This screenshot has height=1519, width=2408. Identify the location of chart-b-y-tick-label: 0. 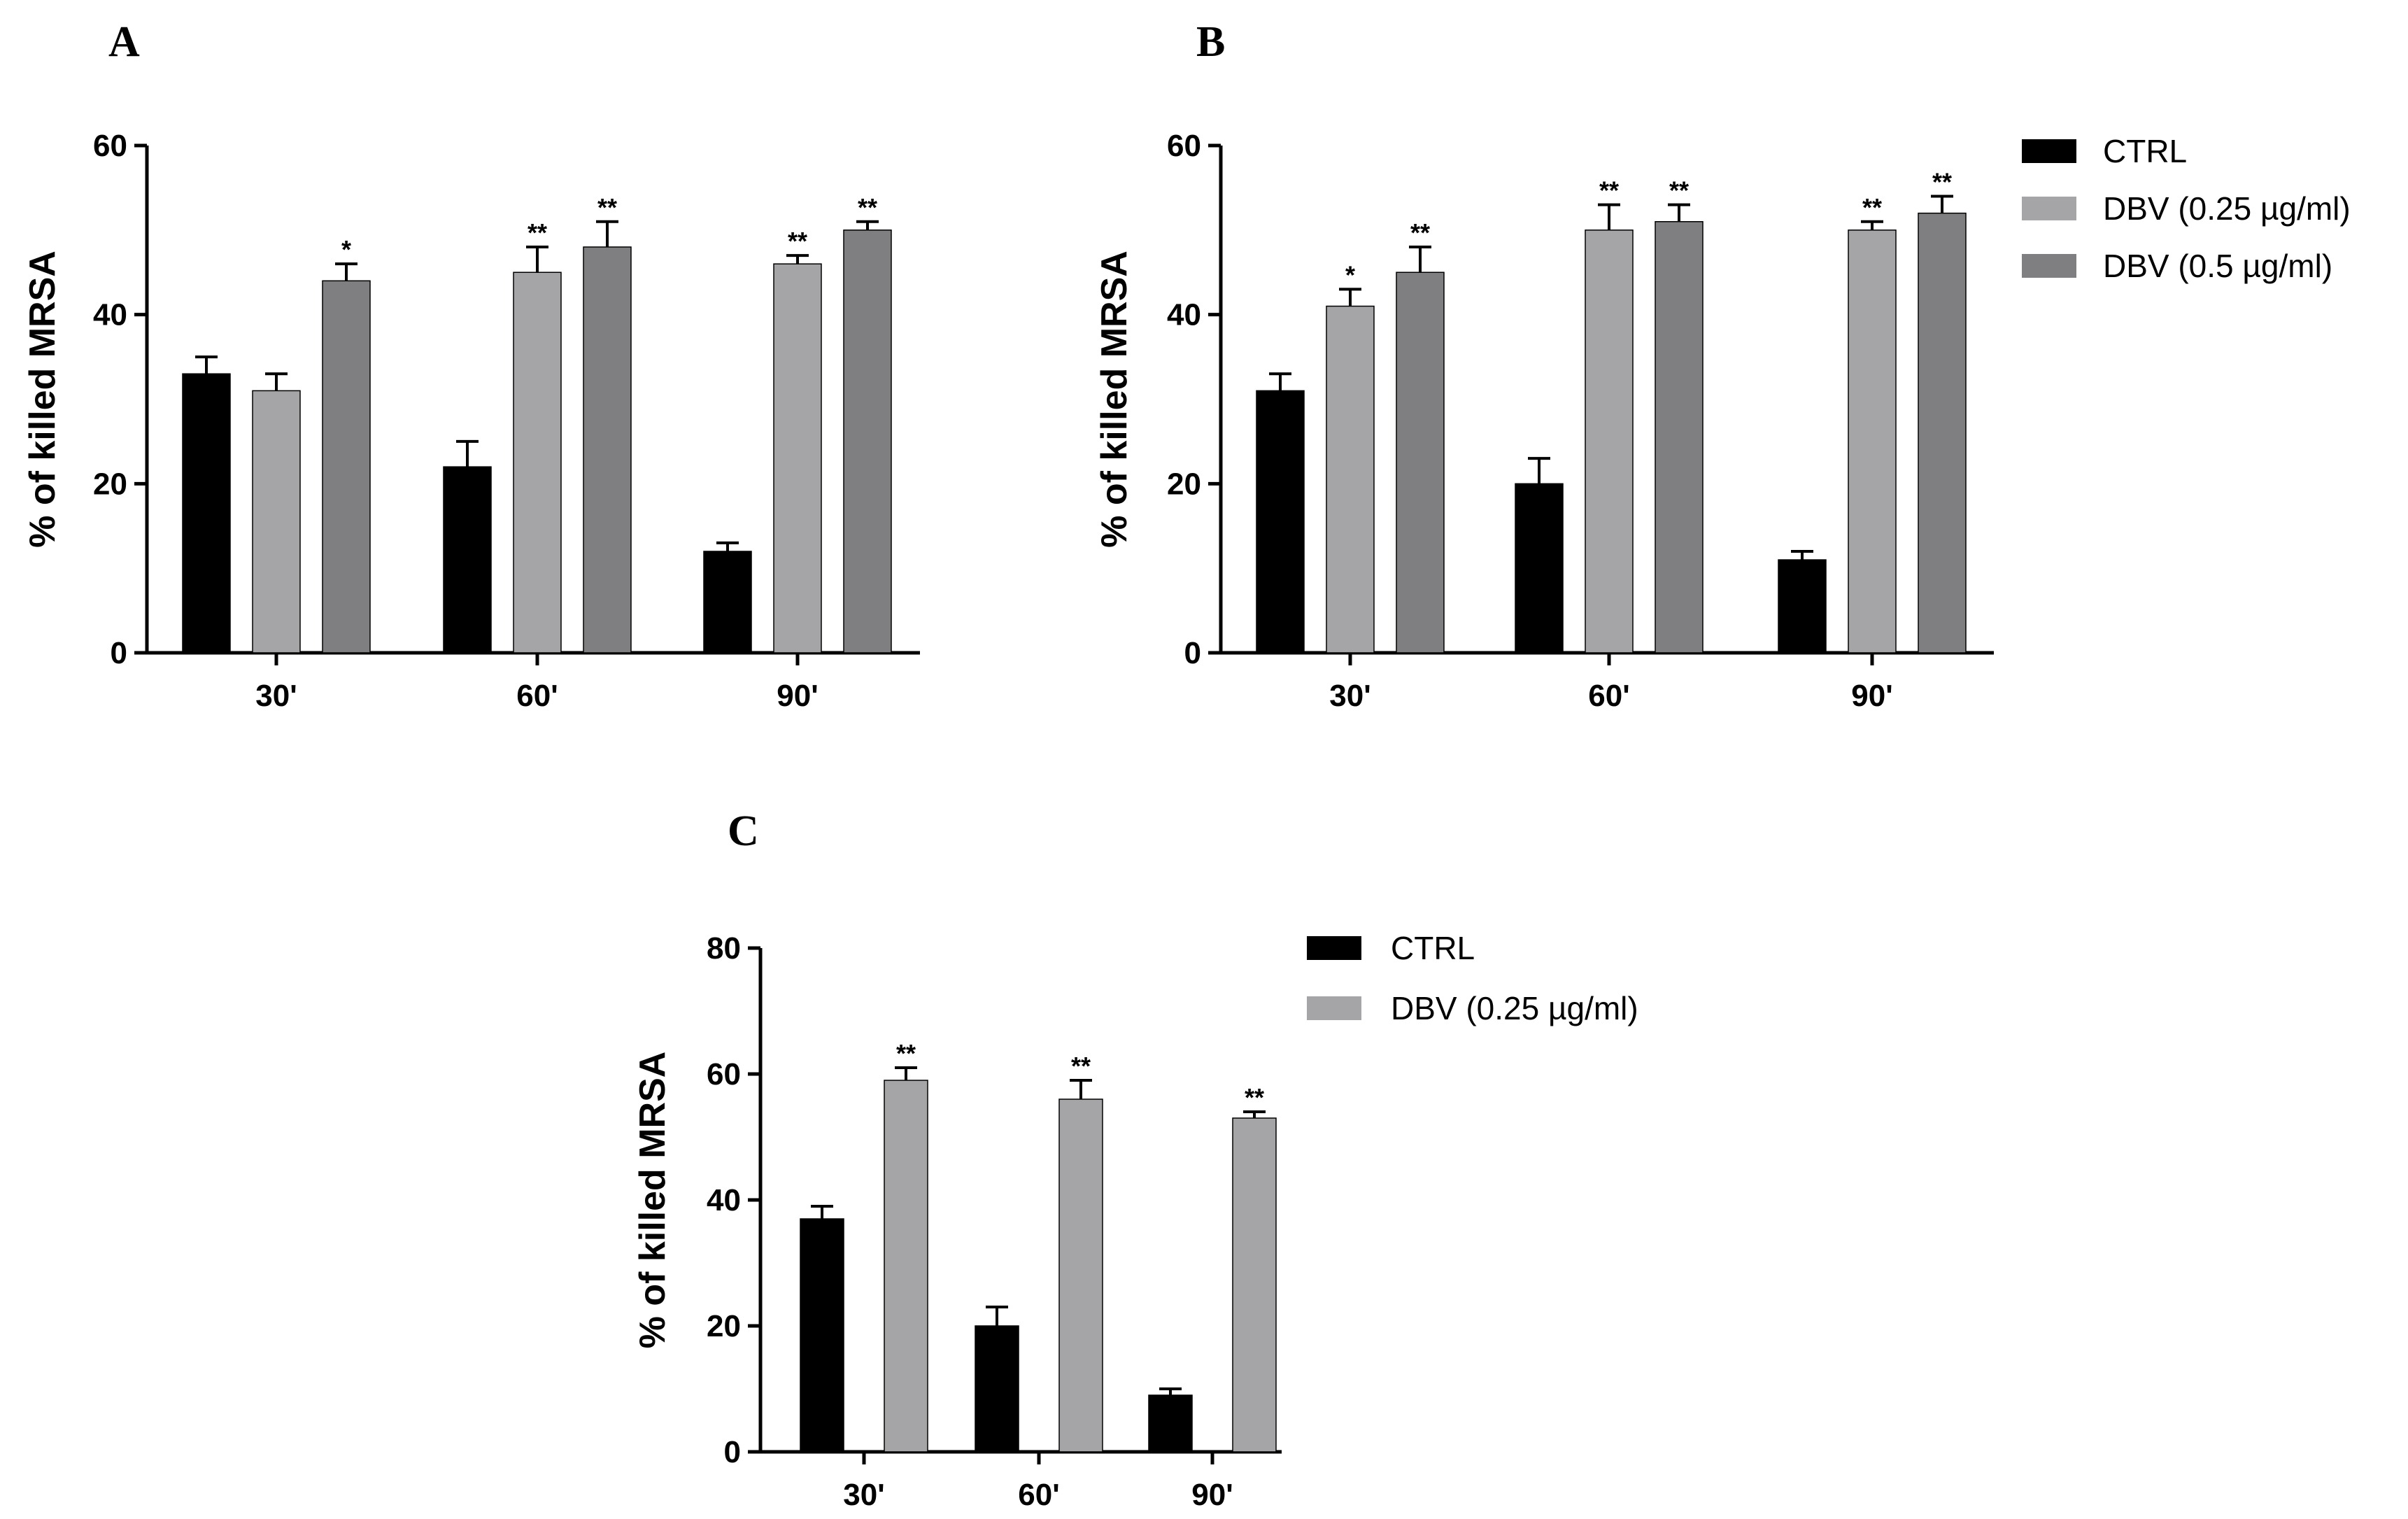
(1192, 653).